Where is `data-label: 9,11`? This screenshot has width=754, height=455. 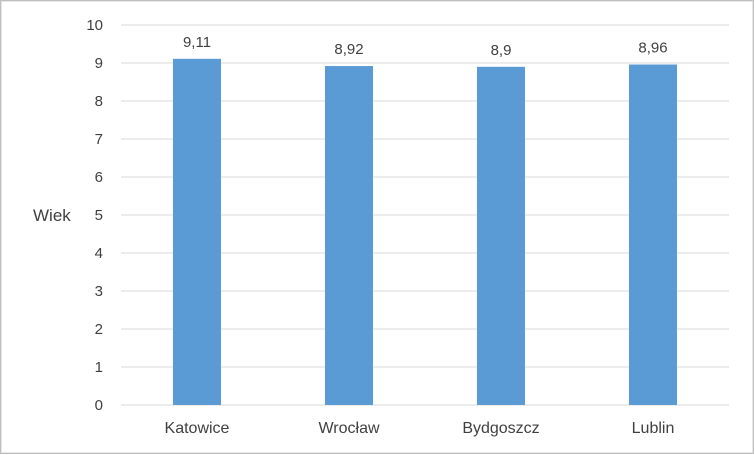
data-label: 9,11 is located at coordinates (197, 42).